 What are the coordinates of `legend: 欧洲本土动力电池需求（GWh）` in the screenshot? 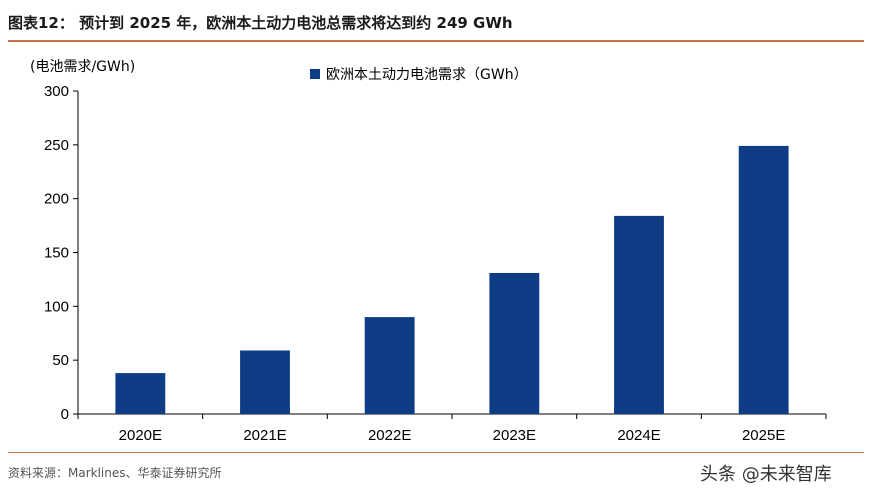 It's located at (419, 75).